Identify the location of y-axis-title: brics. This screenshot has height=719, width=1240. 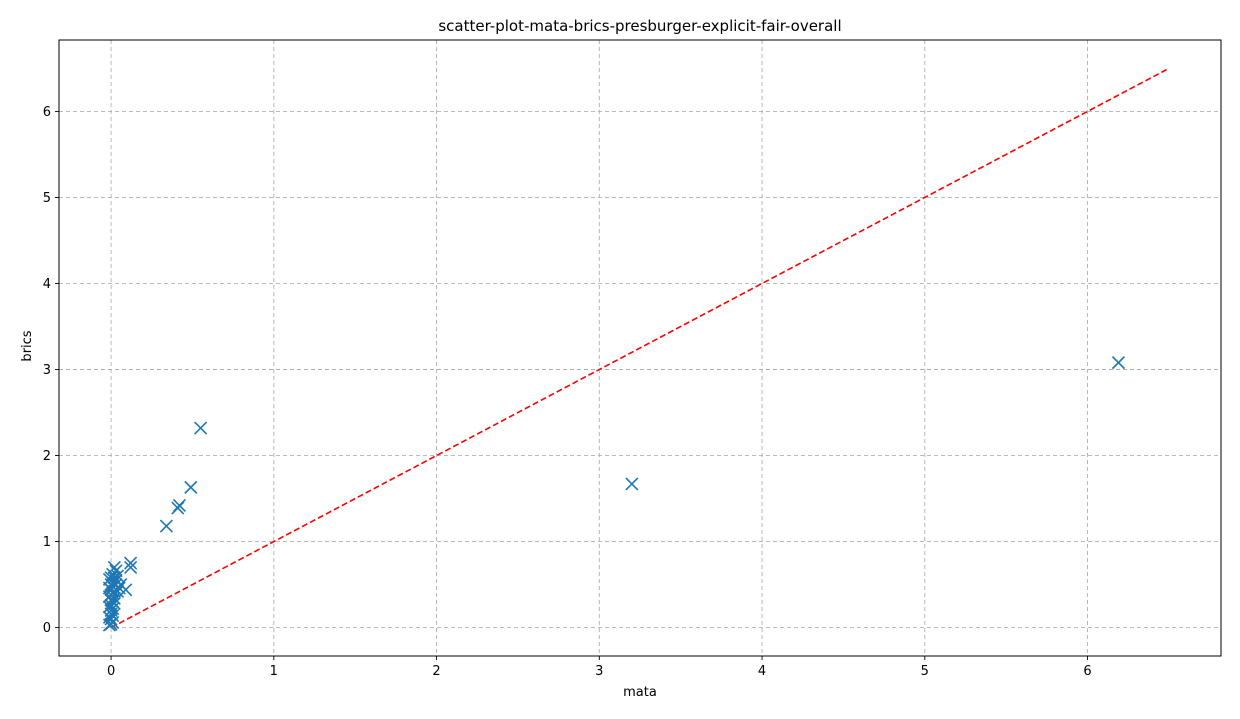
(27, 345).